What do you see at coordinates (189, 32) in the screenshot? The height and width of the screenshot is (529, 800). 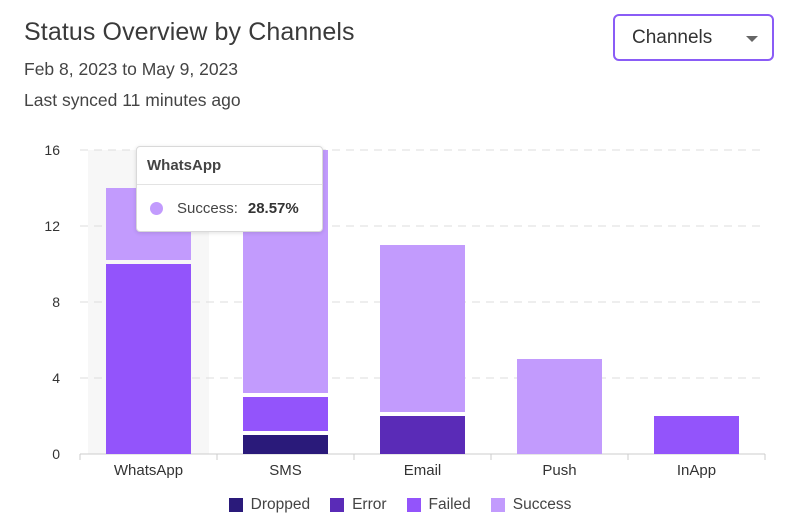 I see `page-title: Status Overview by Channels` at bounding box center [189, 32].